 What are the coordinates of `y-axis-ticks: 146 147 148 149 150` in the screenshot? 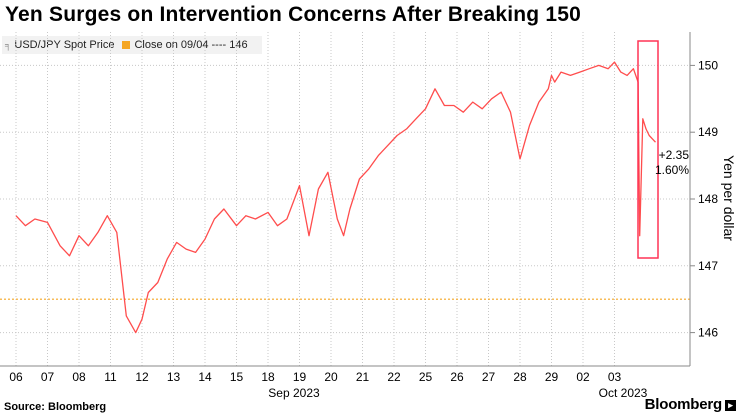 It's located at (704, 199).